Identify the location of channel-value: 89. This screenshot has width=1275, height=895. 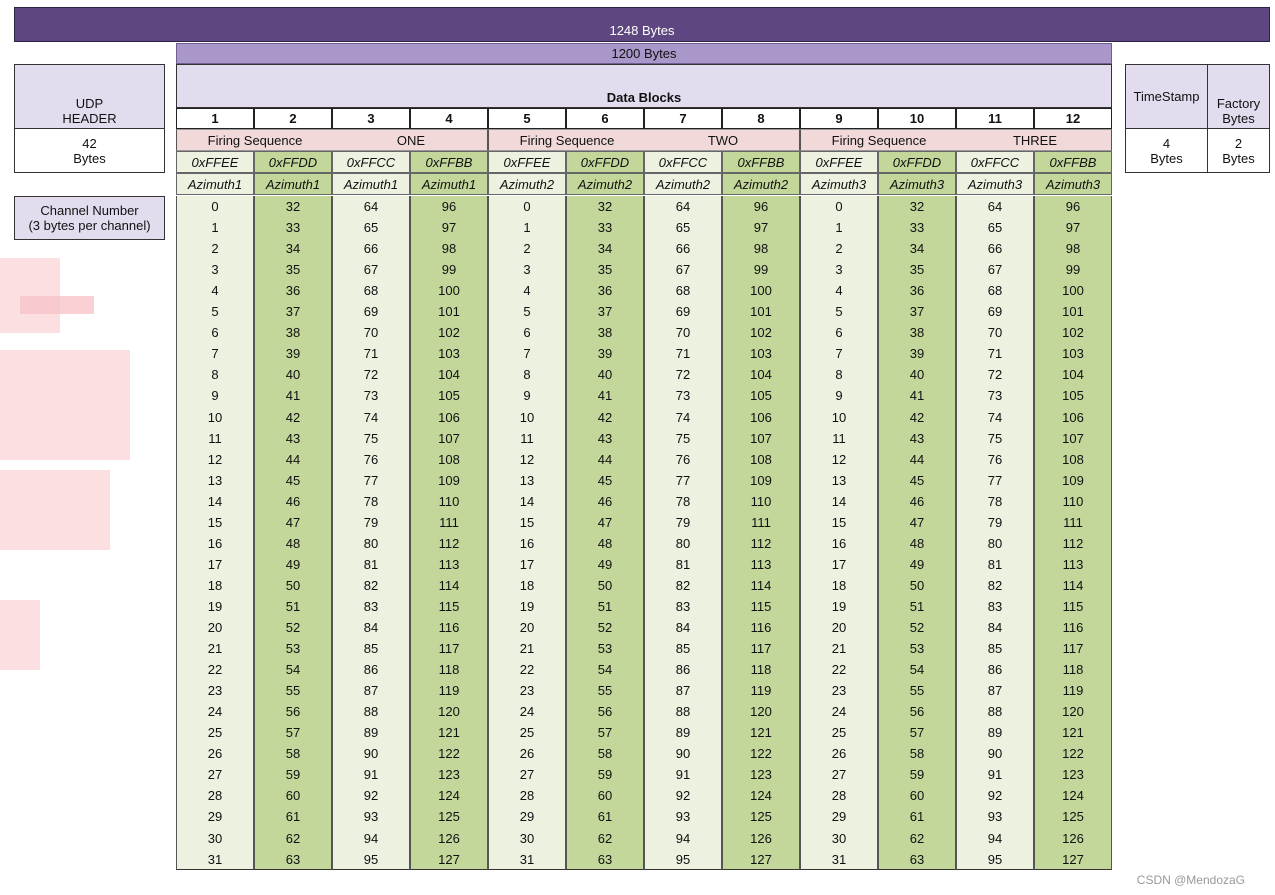
(371, 733).